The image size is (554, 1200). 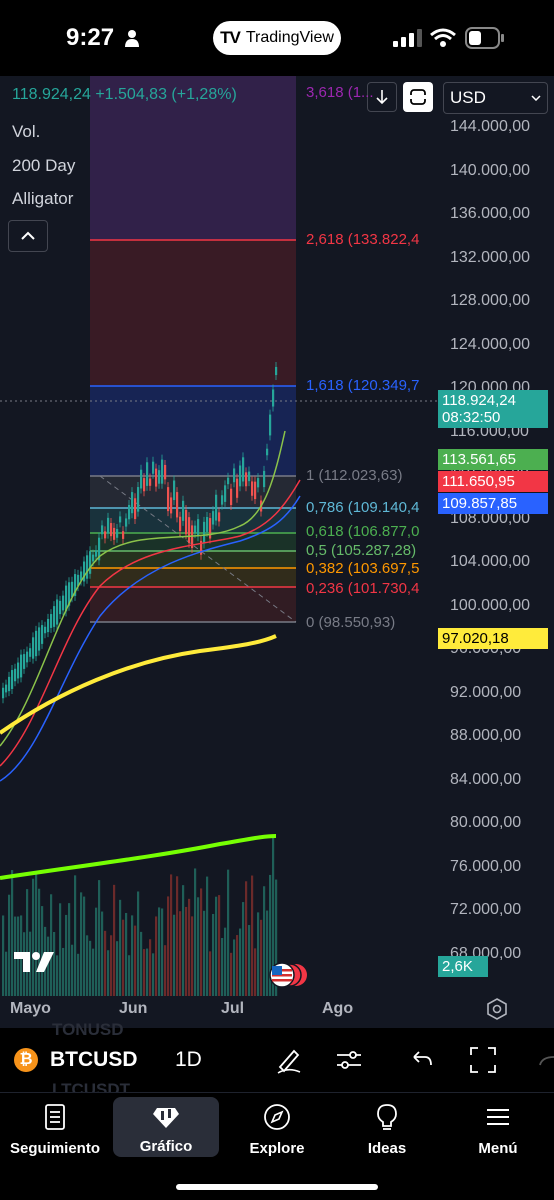 I want to click on cellular-signal-icon, so click(x=407, y=38).